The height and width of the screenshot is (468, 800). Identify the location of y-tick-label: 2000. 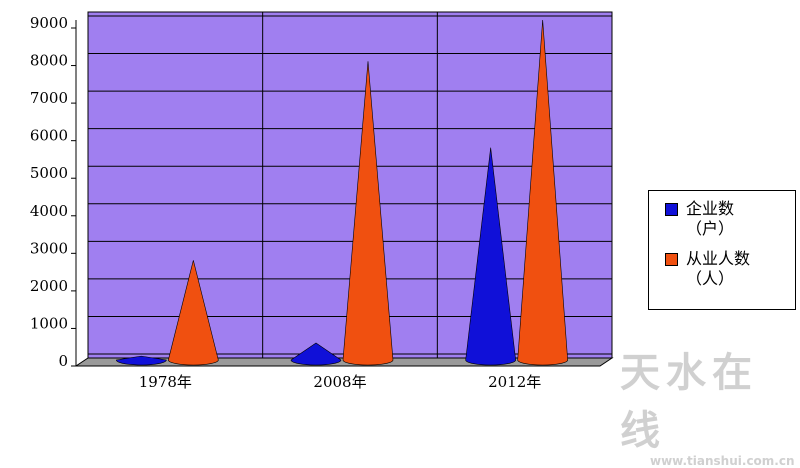
(49, 286).